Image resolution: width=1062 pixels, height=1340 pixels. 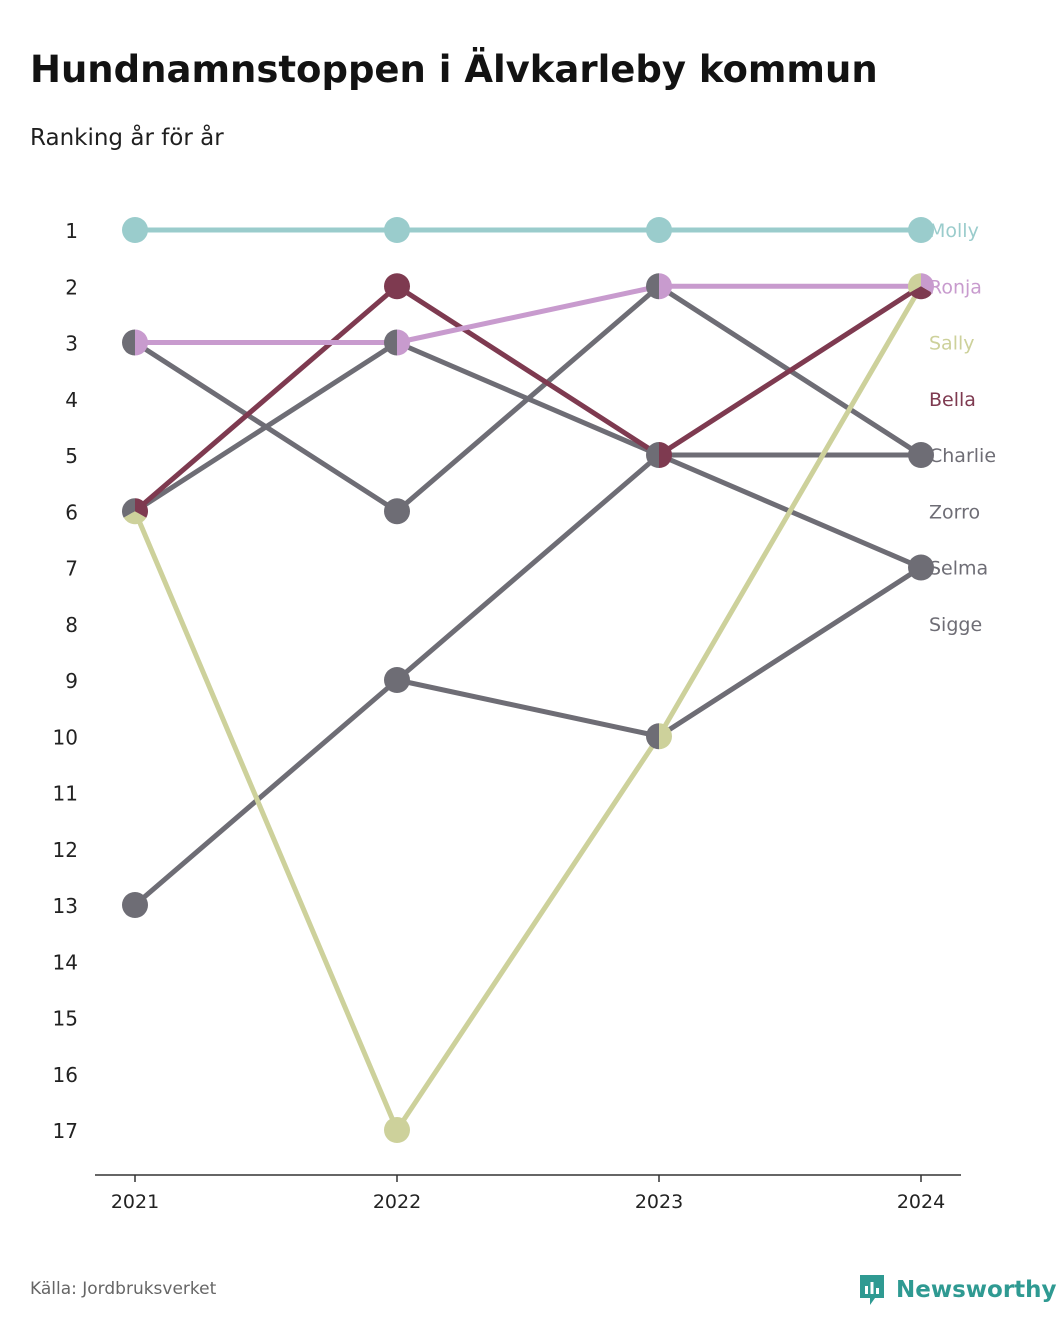 What do you see at coordinates (65, 962) in the screenshot?
I see `y-tick-label-14: 14` at bounding box center [65, 962].